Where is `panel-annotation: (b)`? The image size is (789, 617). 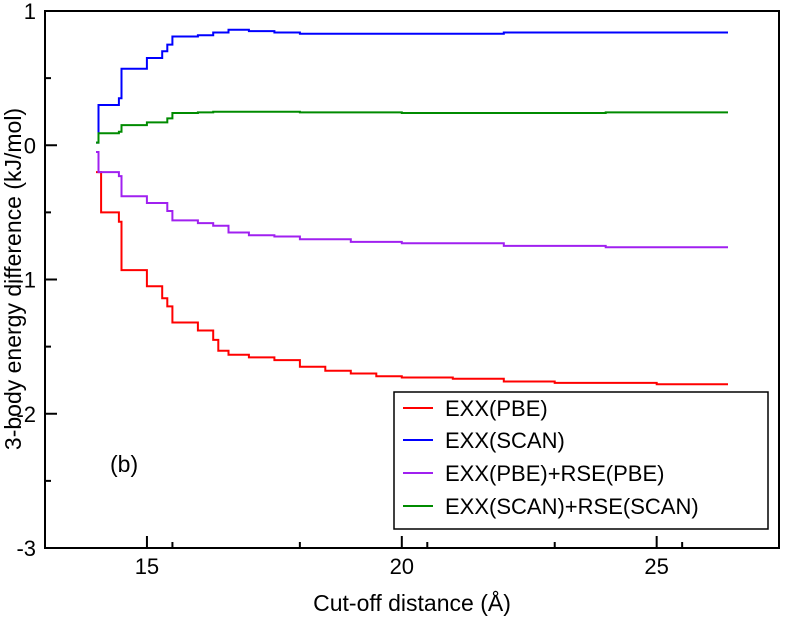 panel-annotation: (b) is located at coordinates (124, 464).